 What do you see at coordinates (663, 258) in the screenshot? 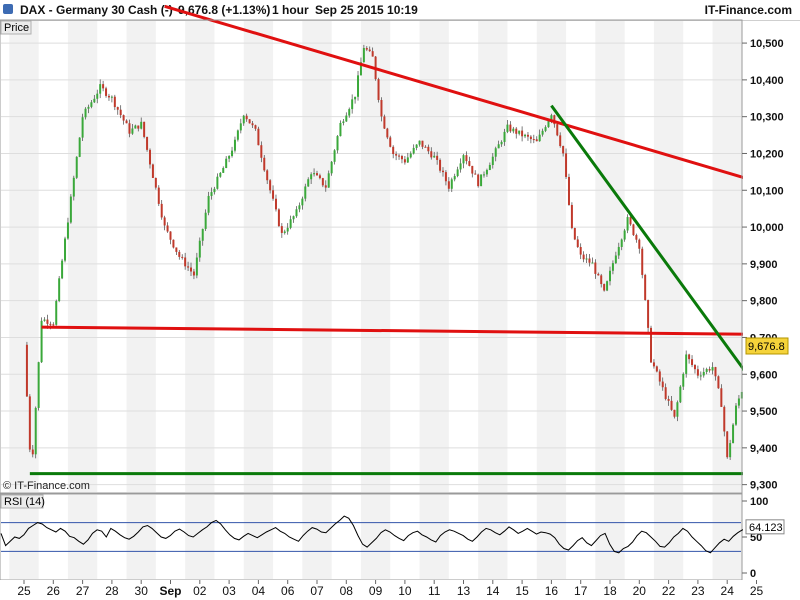
I see `trendline-downtrend` at bounding box center [663, 258].